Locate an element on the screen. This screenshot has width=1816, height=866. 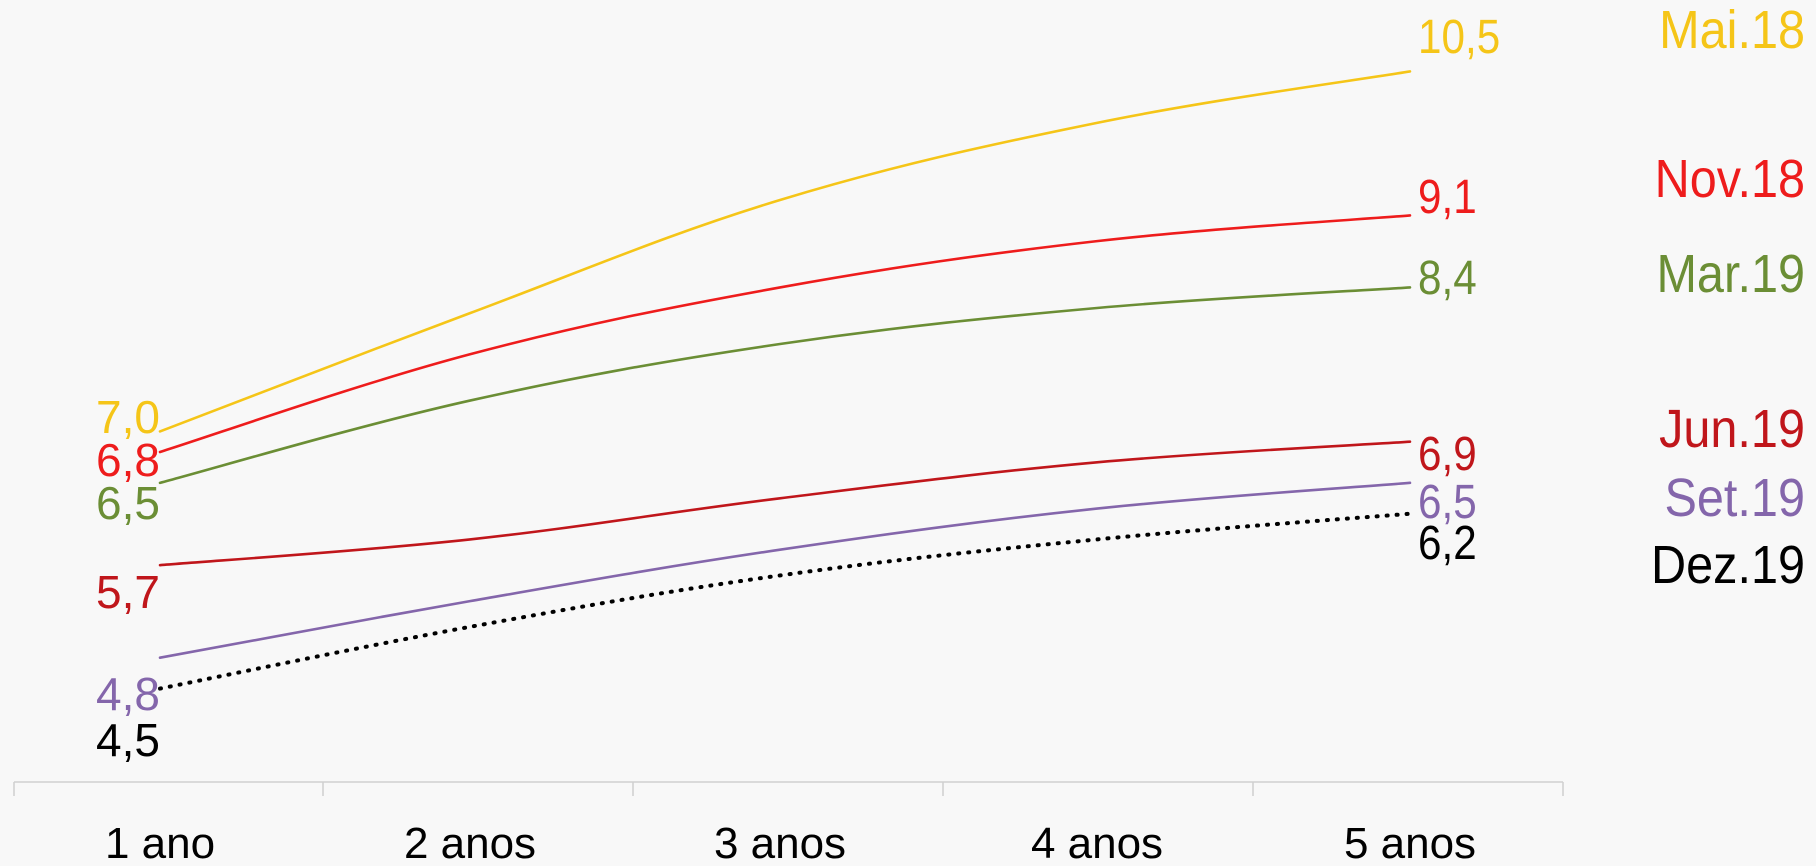
x-tick-label: 1 ano is located at coordinates (160, 842).